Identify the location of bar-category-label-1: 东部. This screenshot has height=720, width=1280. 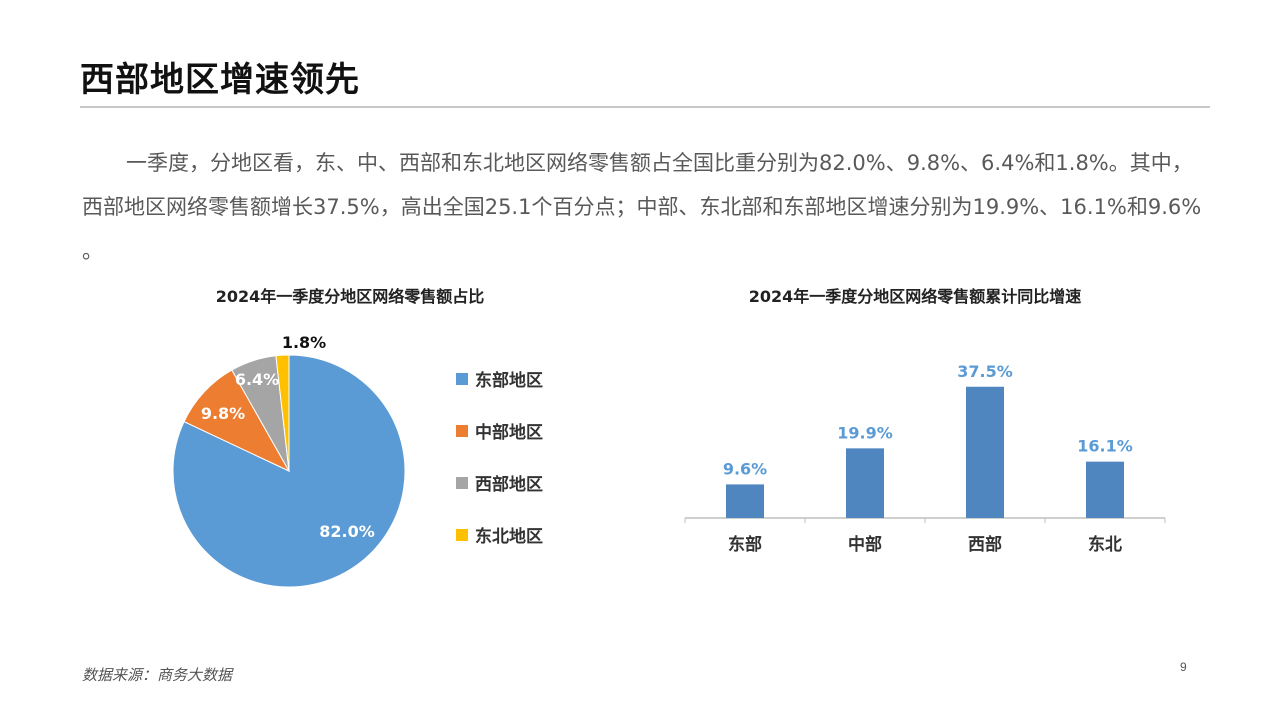
(745, 544).